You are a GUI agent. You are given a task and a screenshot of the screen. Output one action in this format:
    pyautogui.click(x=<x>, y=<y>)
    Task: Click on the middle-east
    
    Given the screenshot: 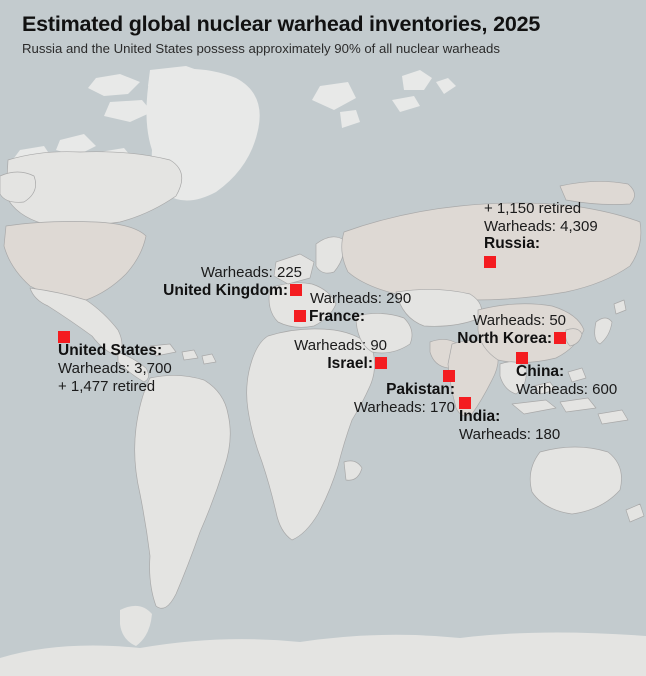 What is the action you would take?
    pyautogui.click(x=384, y=333)
    